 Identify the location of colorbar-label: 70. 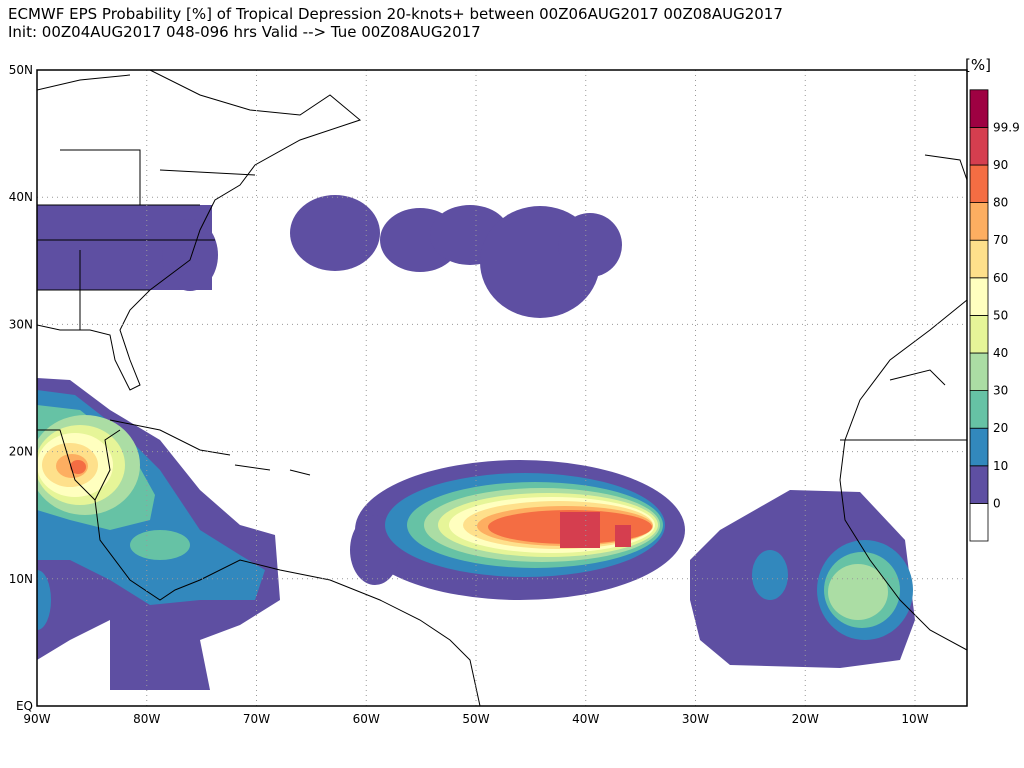
(1000, 240).